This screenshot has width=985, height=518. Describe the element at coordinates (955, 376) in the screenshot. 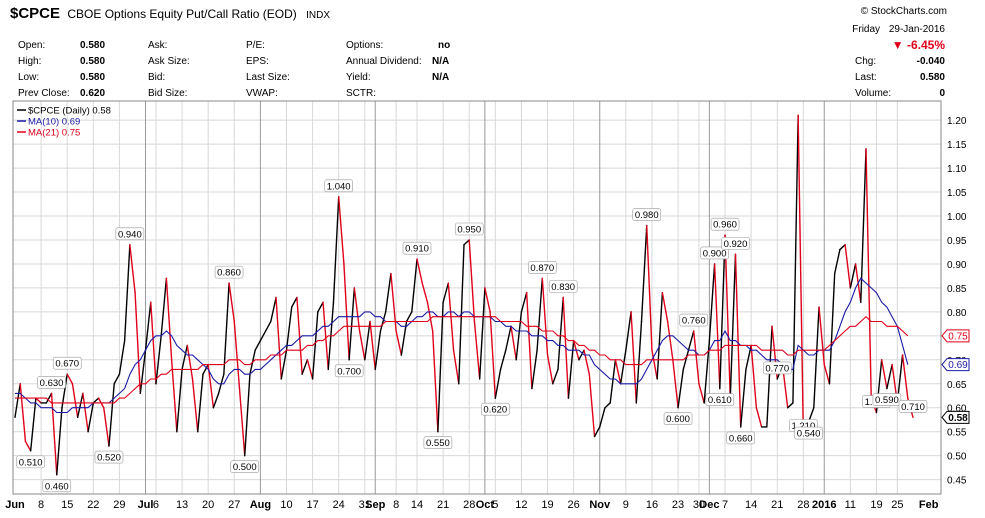

I see `last-value-markers: 0.75 0.69 0.58` at that location.